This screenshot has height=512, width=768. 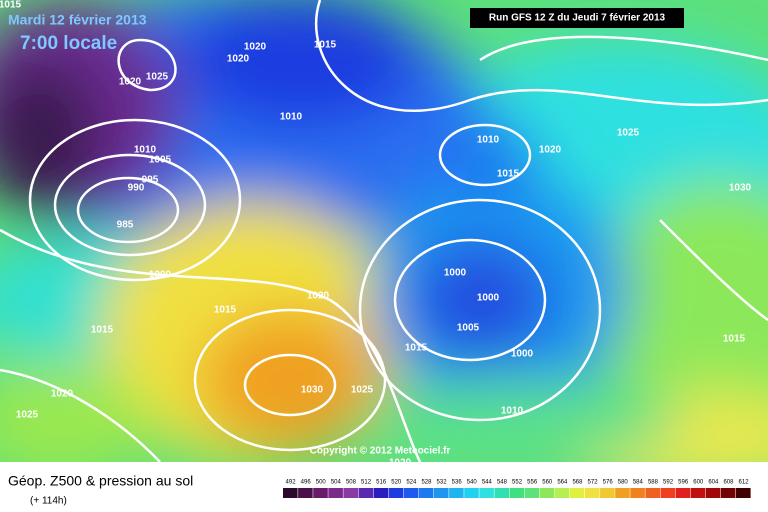 What do you see at coordinates (100, 481) in the screenshot?
I see `footer-title: Géop. Z500 & pression au sol` at bounding box center [100, 481].